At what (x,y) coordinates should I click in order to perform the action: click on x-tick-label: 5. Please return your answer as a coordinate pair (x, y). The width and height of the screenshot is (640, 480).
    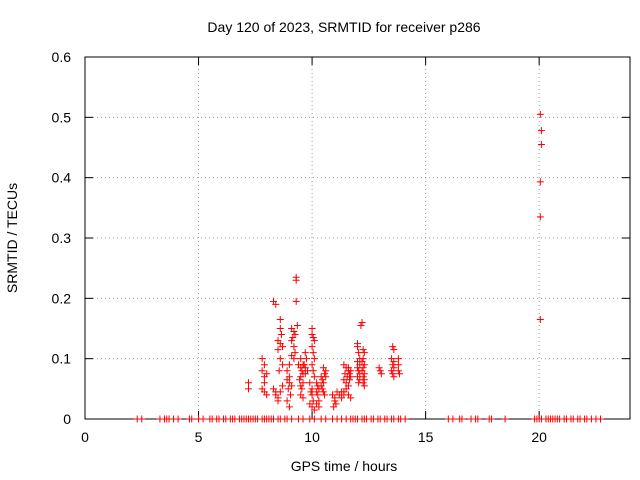
    Looking at the image, I should click on (199, 437).